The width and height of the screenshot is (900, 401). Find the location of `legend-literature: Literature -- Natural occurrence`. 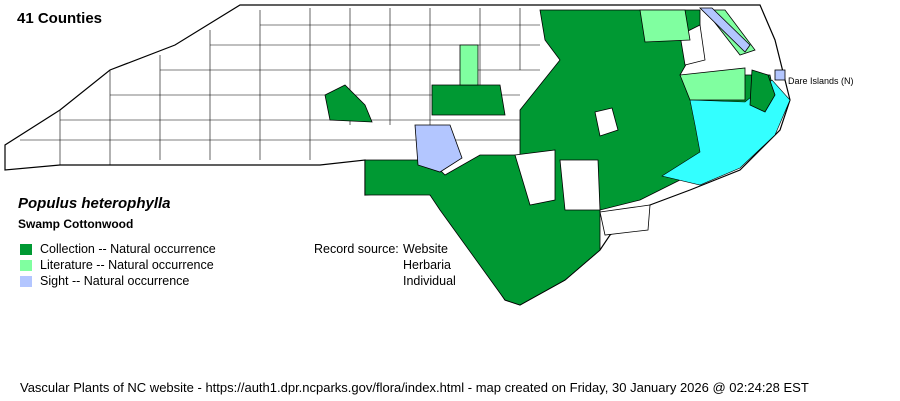

legend-literature: Literature -- Natural occurrence is located at coordinates (117, 265).